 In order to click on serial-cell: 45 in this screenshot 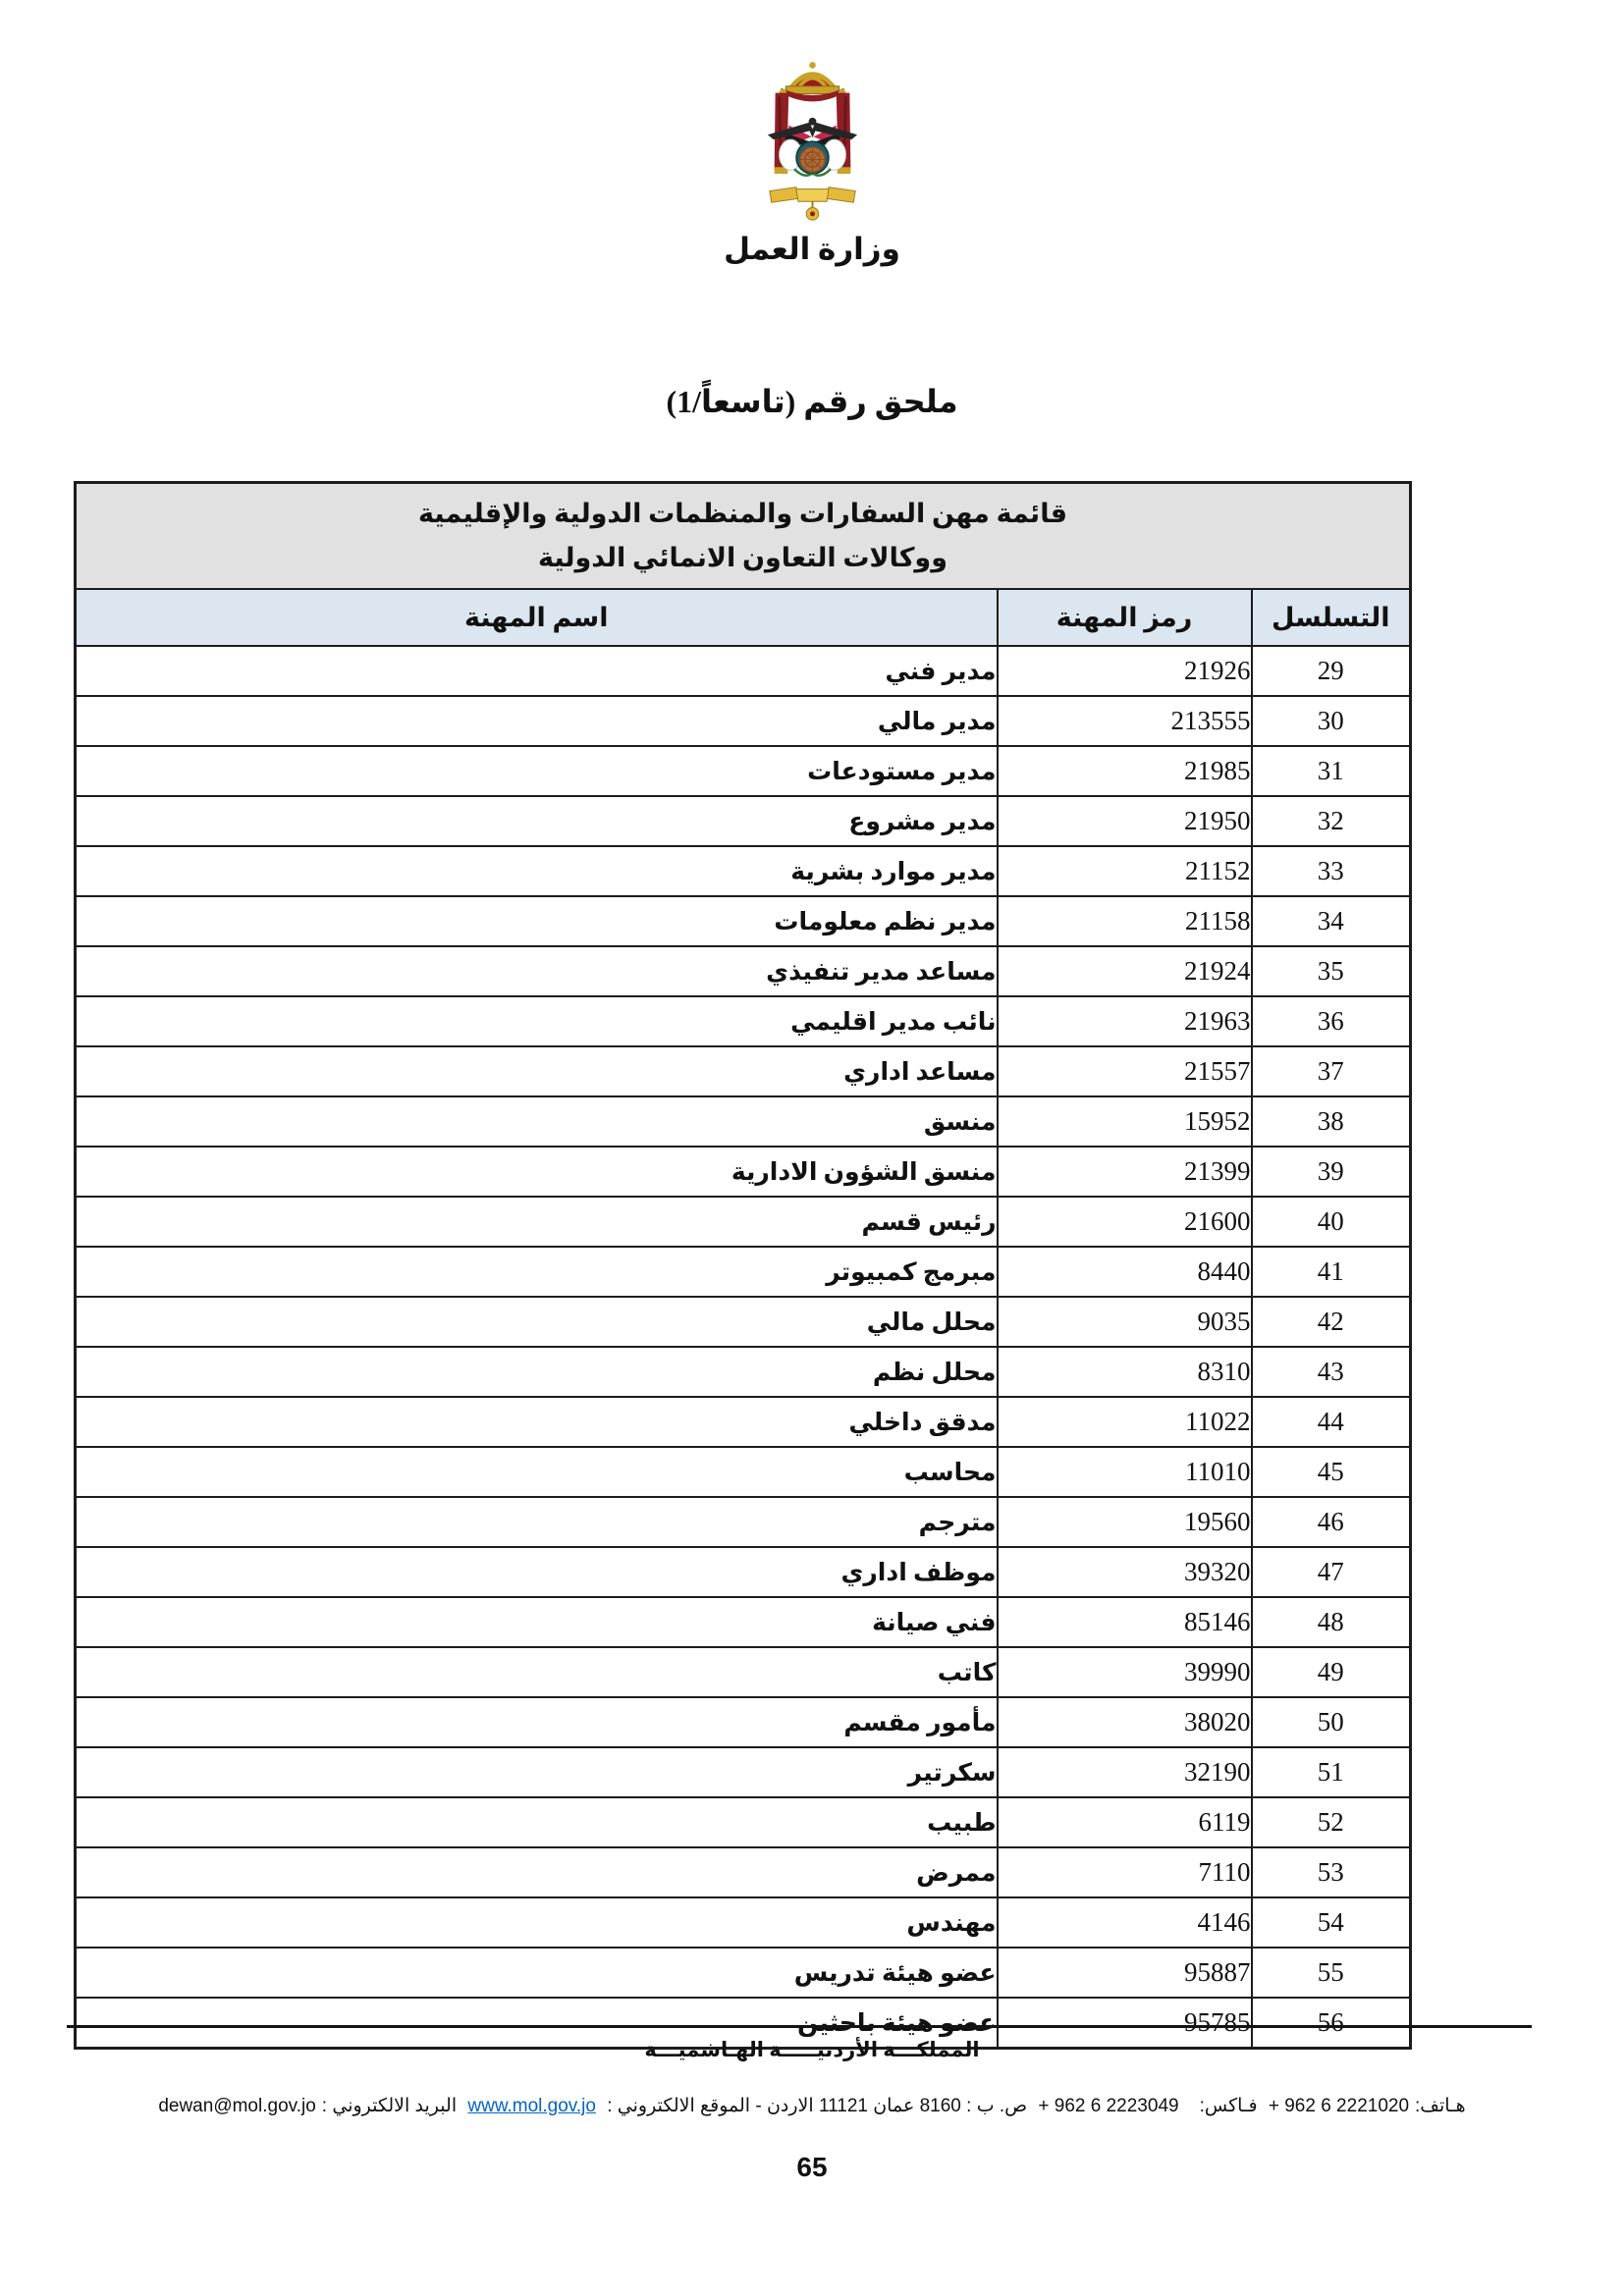, I will do `click(1331, 1472)`.